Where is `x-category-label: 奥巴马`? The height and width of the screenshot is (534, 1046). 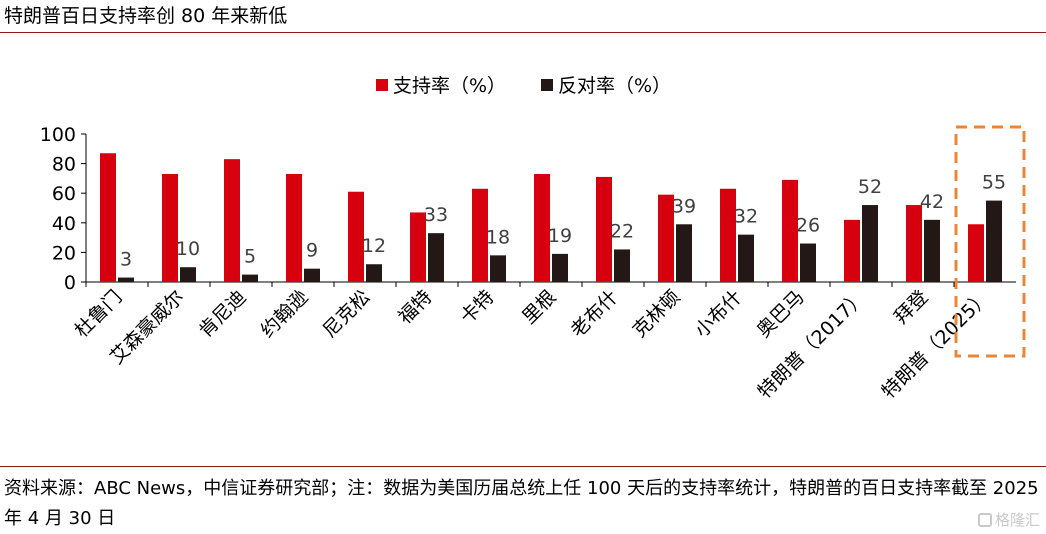 x-category-label: 奥巴马 is located at coordinates (781, 314).